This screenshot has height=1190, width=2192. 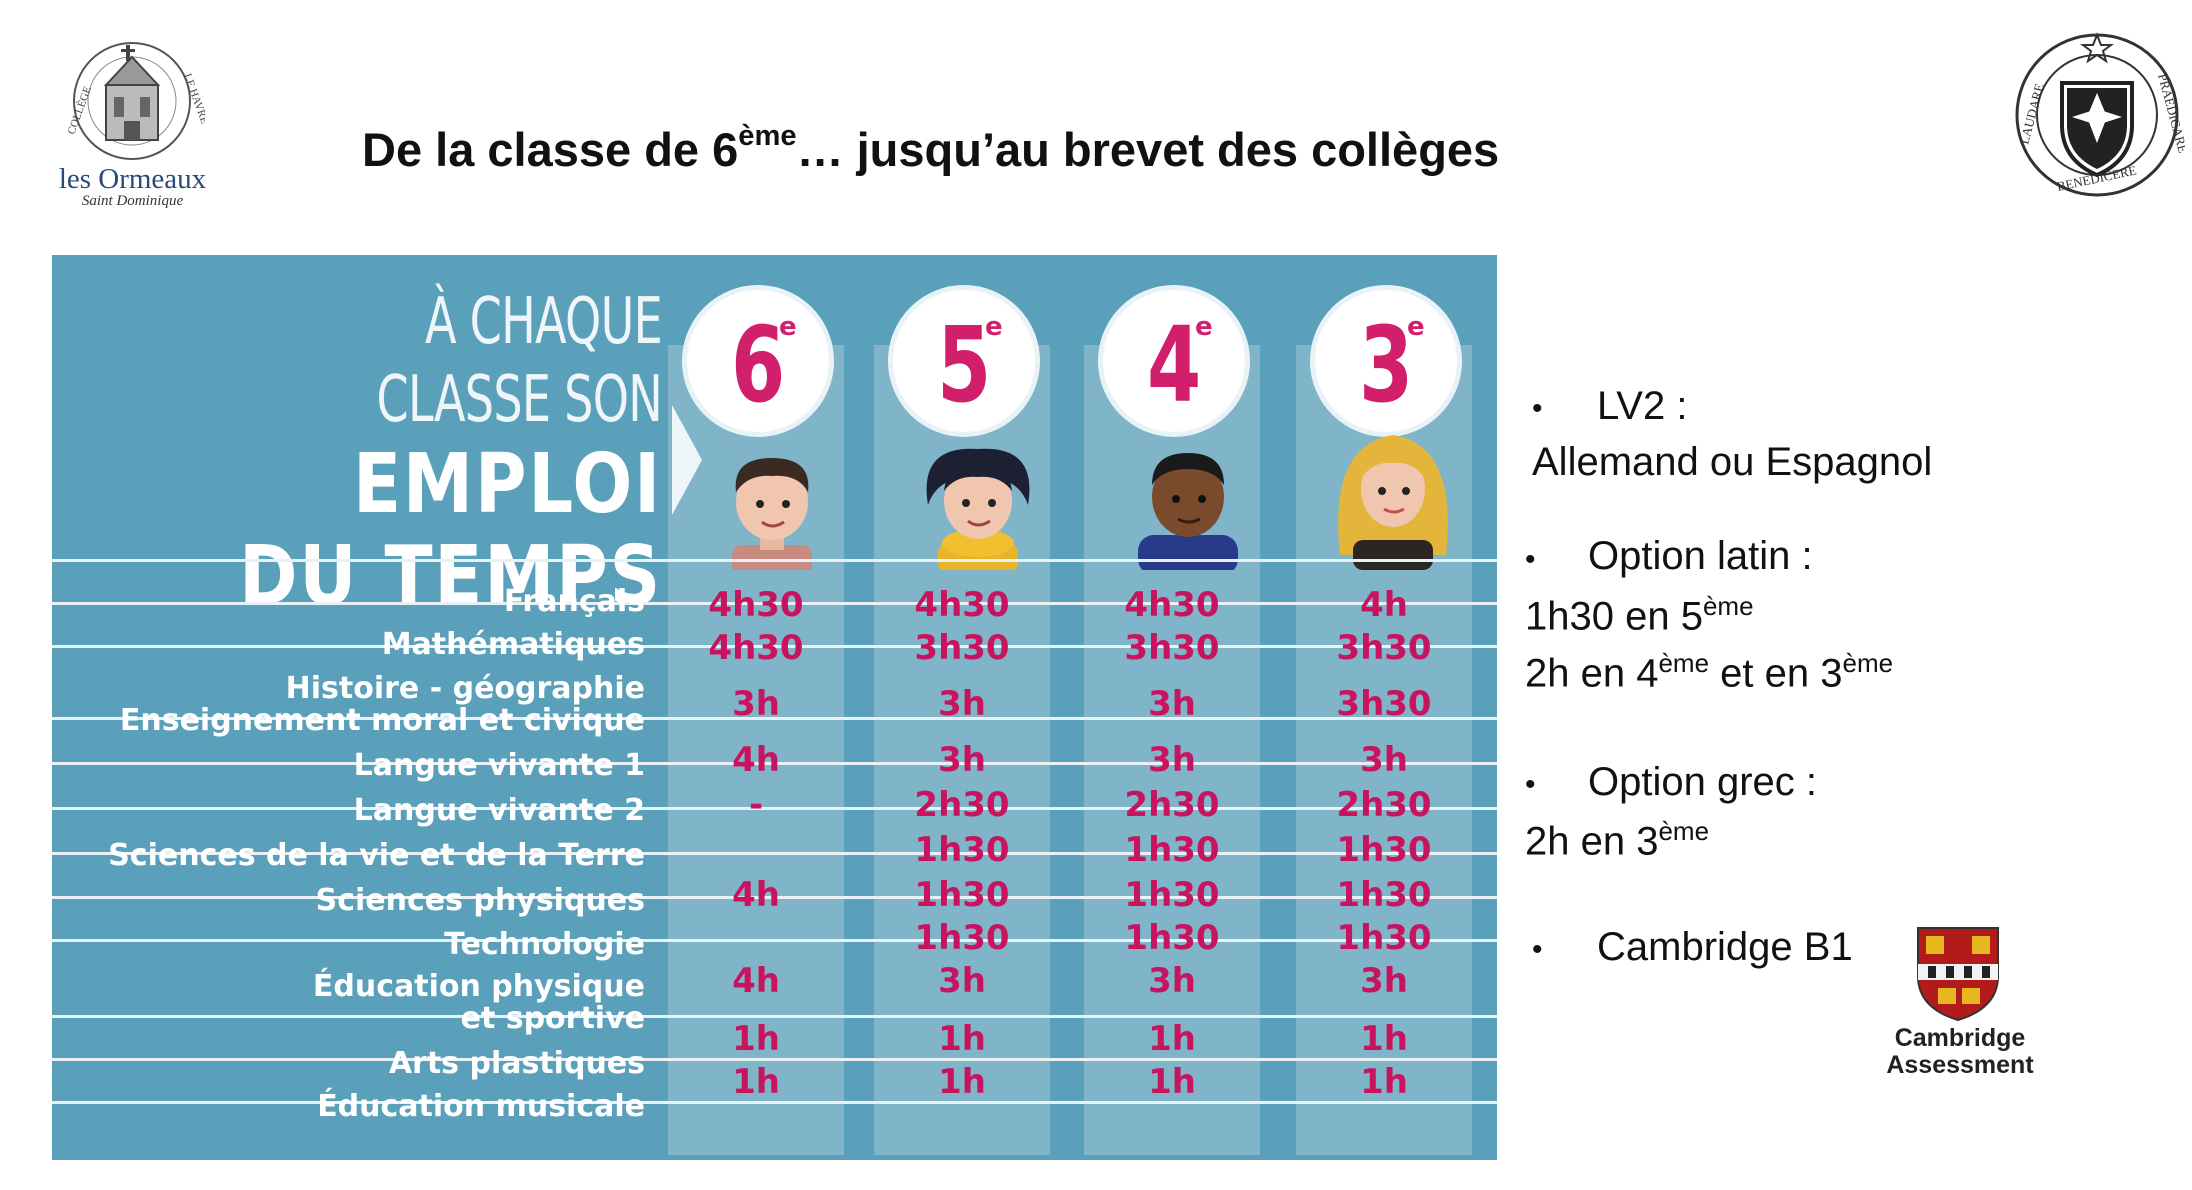 What do you see at coordinates (1172, 605) in the screenshot?
I see `hours-4e: 4h30` at bounding box center [1172, 605].